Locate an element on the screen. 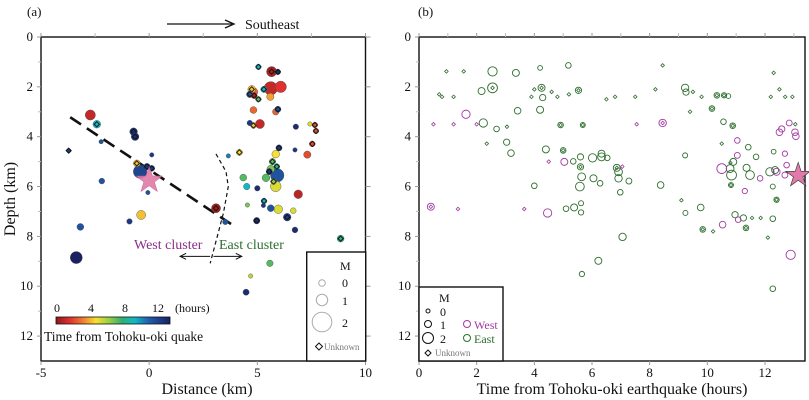 The height and width of the screenshot is (400, 809). panel-b-label: (b) is located at coordinates (425, 11).